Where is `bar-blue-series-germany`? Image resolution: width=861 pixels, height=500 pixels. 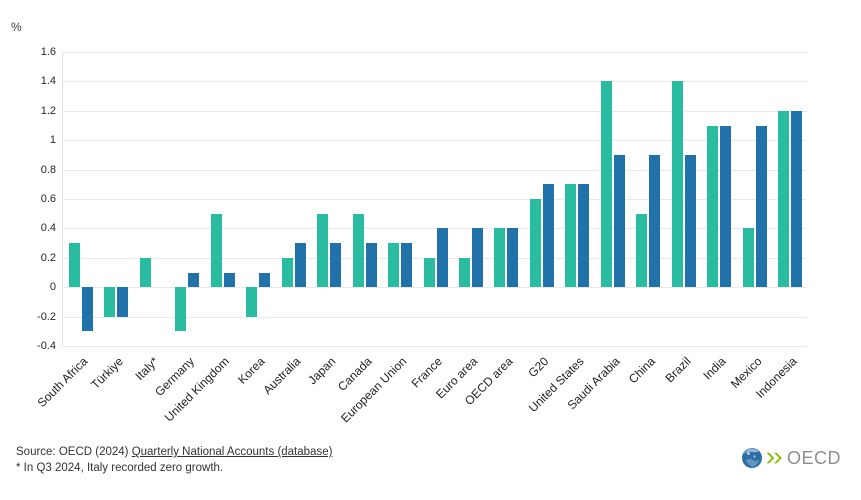 bar-blue-series-germany is located at coordinates (194, 280).